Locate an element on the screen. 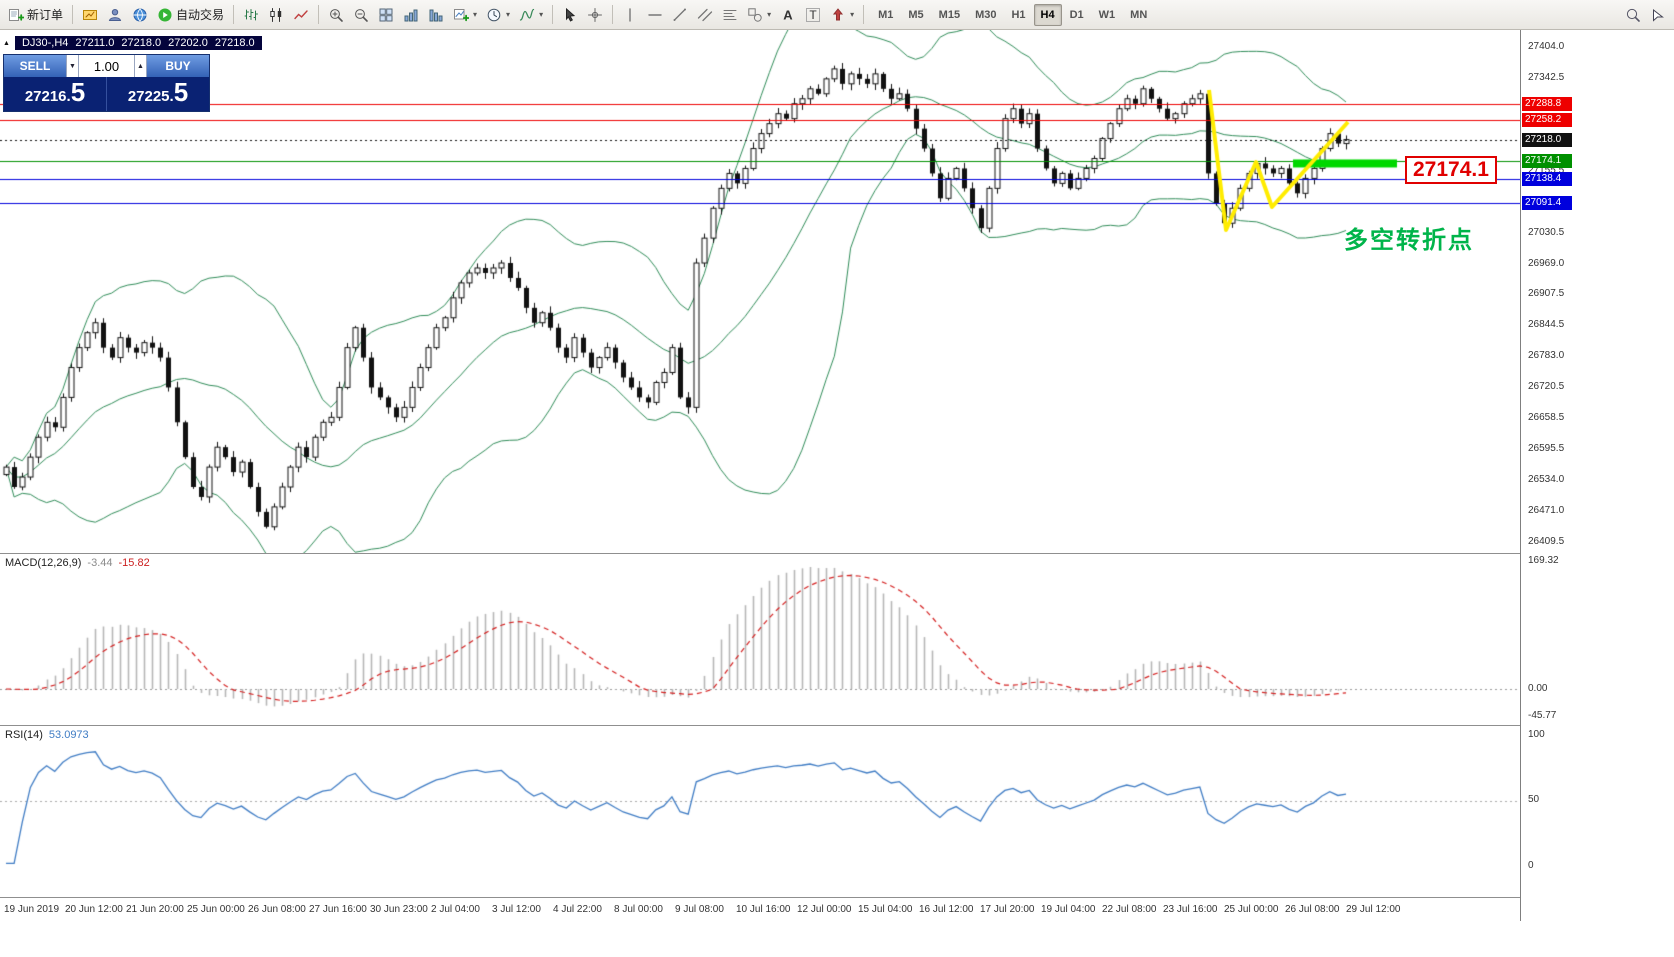 This screenshot has height=957, width=1674. volume-increase-button: ▲ is located at coordinates (140, 66).